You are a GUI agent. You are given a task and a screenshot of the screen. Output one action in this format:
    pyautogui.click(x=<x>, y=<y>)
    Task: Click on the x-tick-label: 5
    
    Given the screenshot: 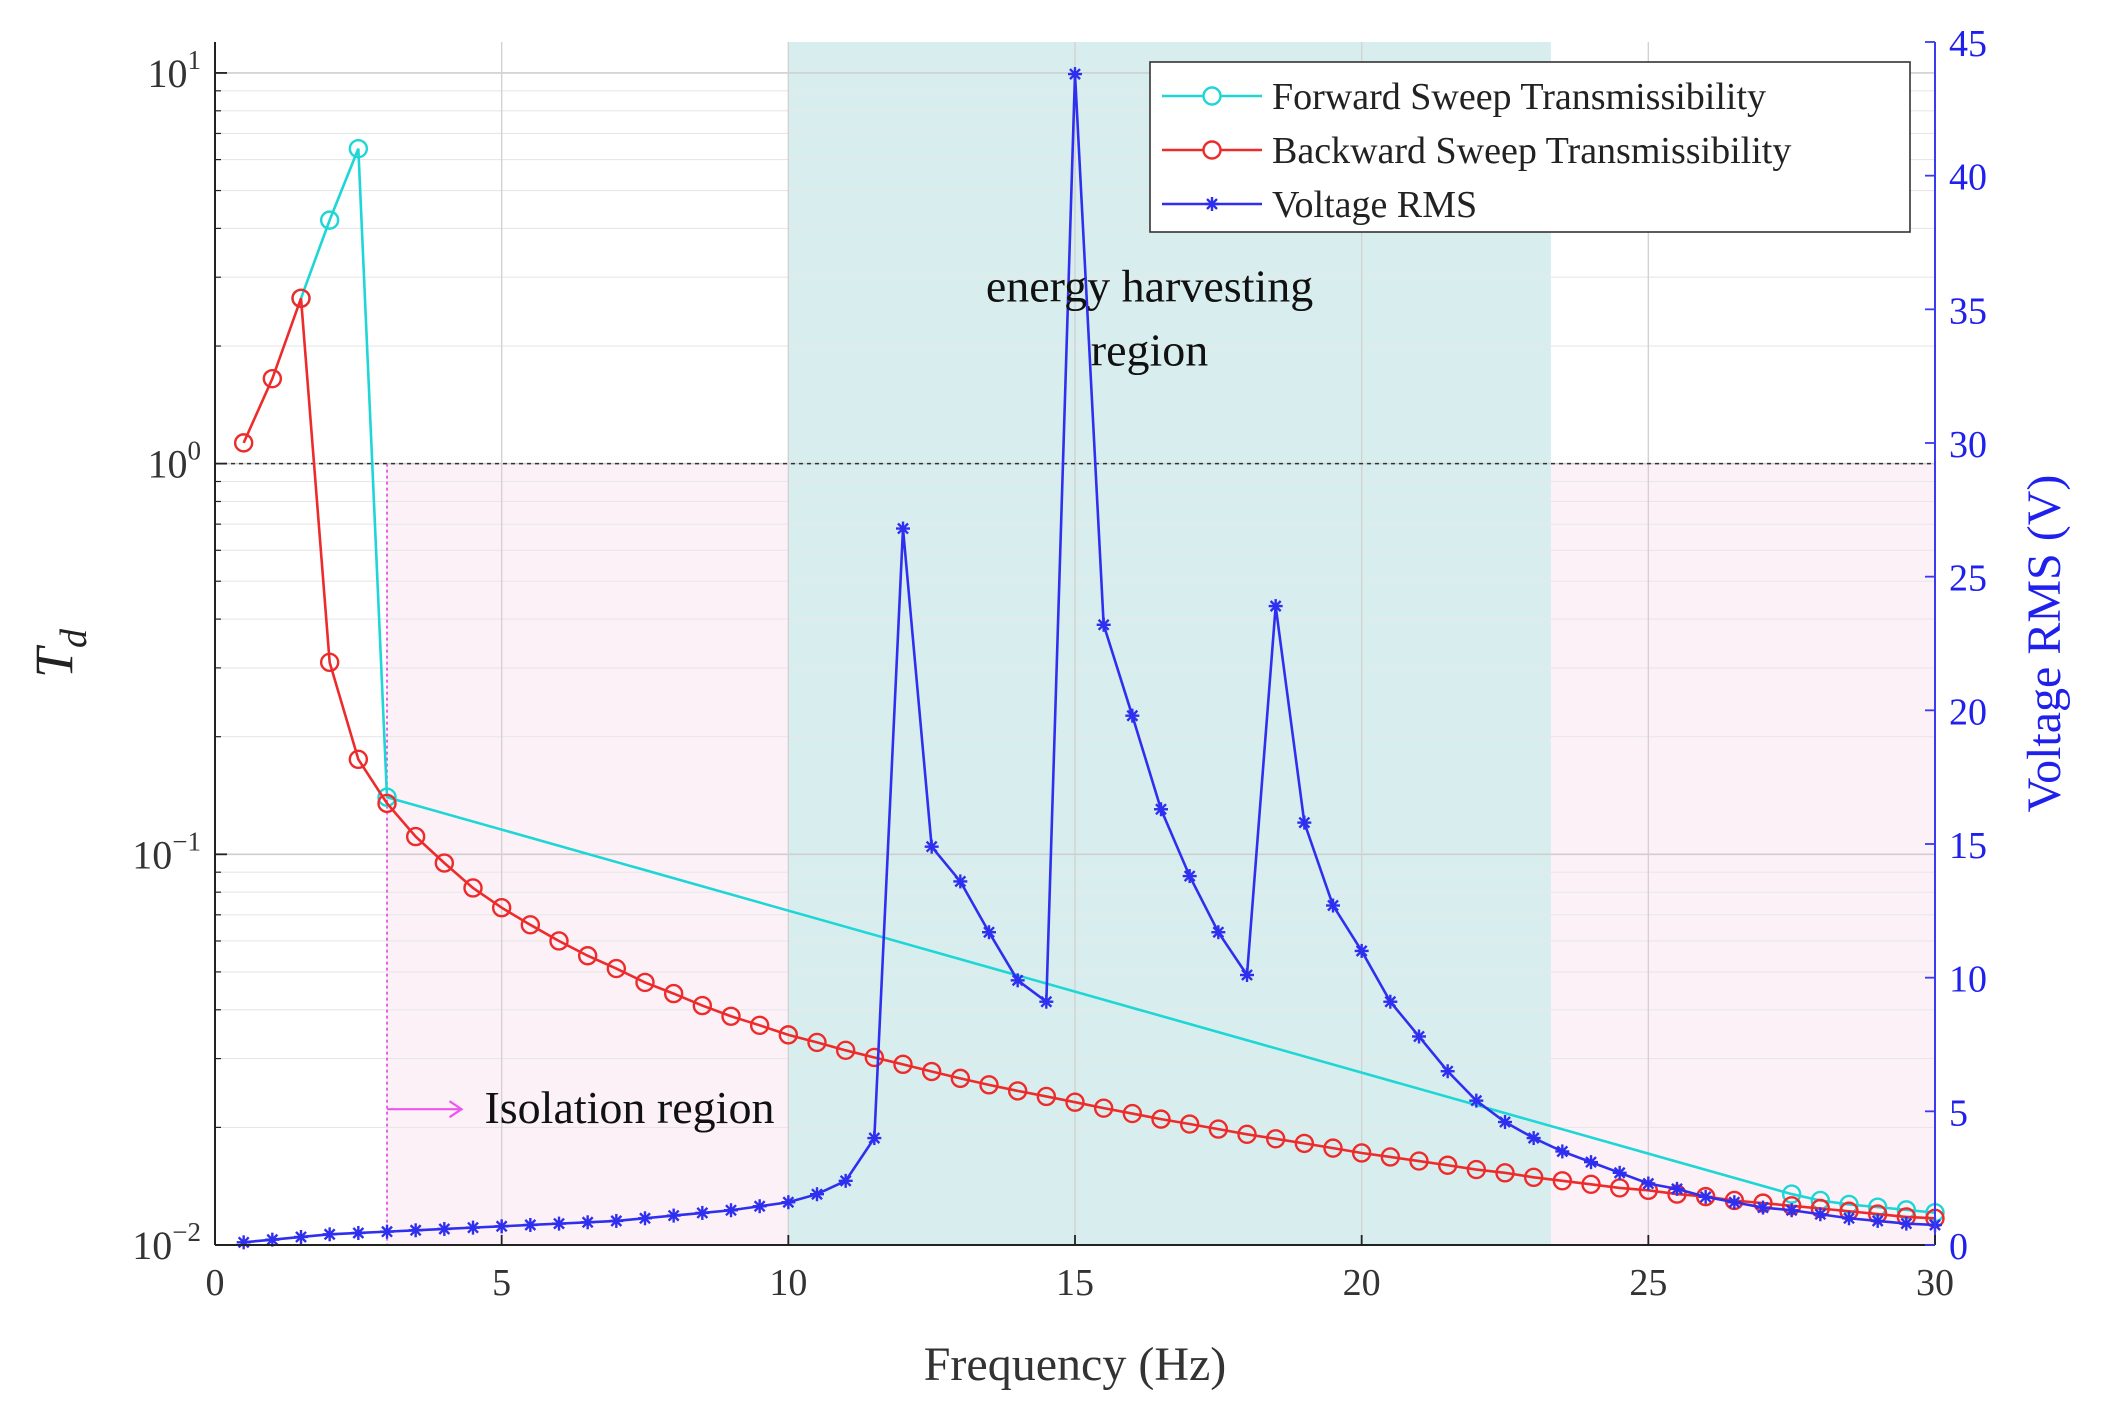 What is the action you would take?
    pyautogui.click(x=501, y=1283)
    